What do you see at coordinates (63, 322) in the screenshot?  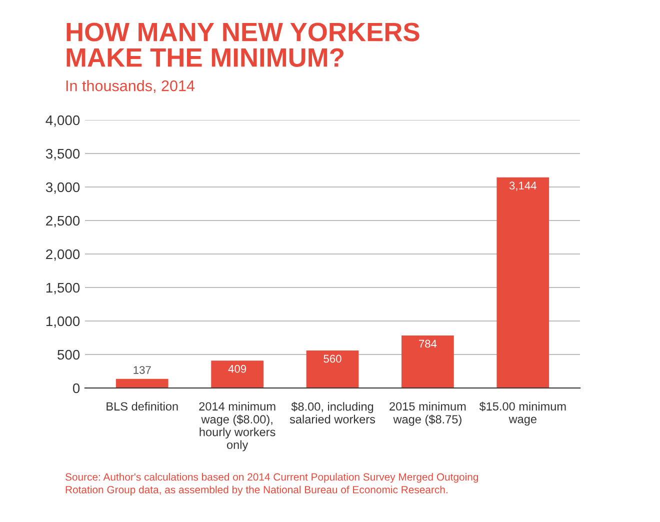 I see `y-tick-label: 1,000` at bounding box center [63, 322].